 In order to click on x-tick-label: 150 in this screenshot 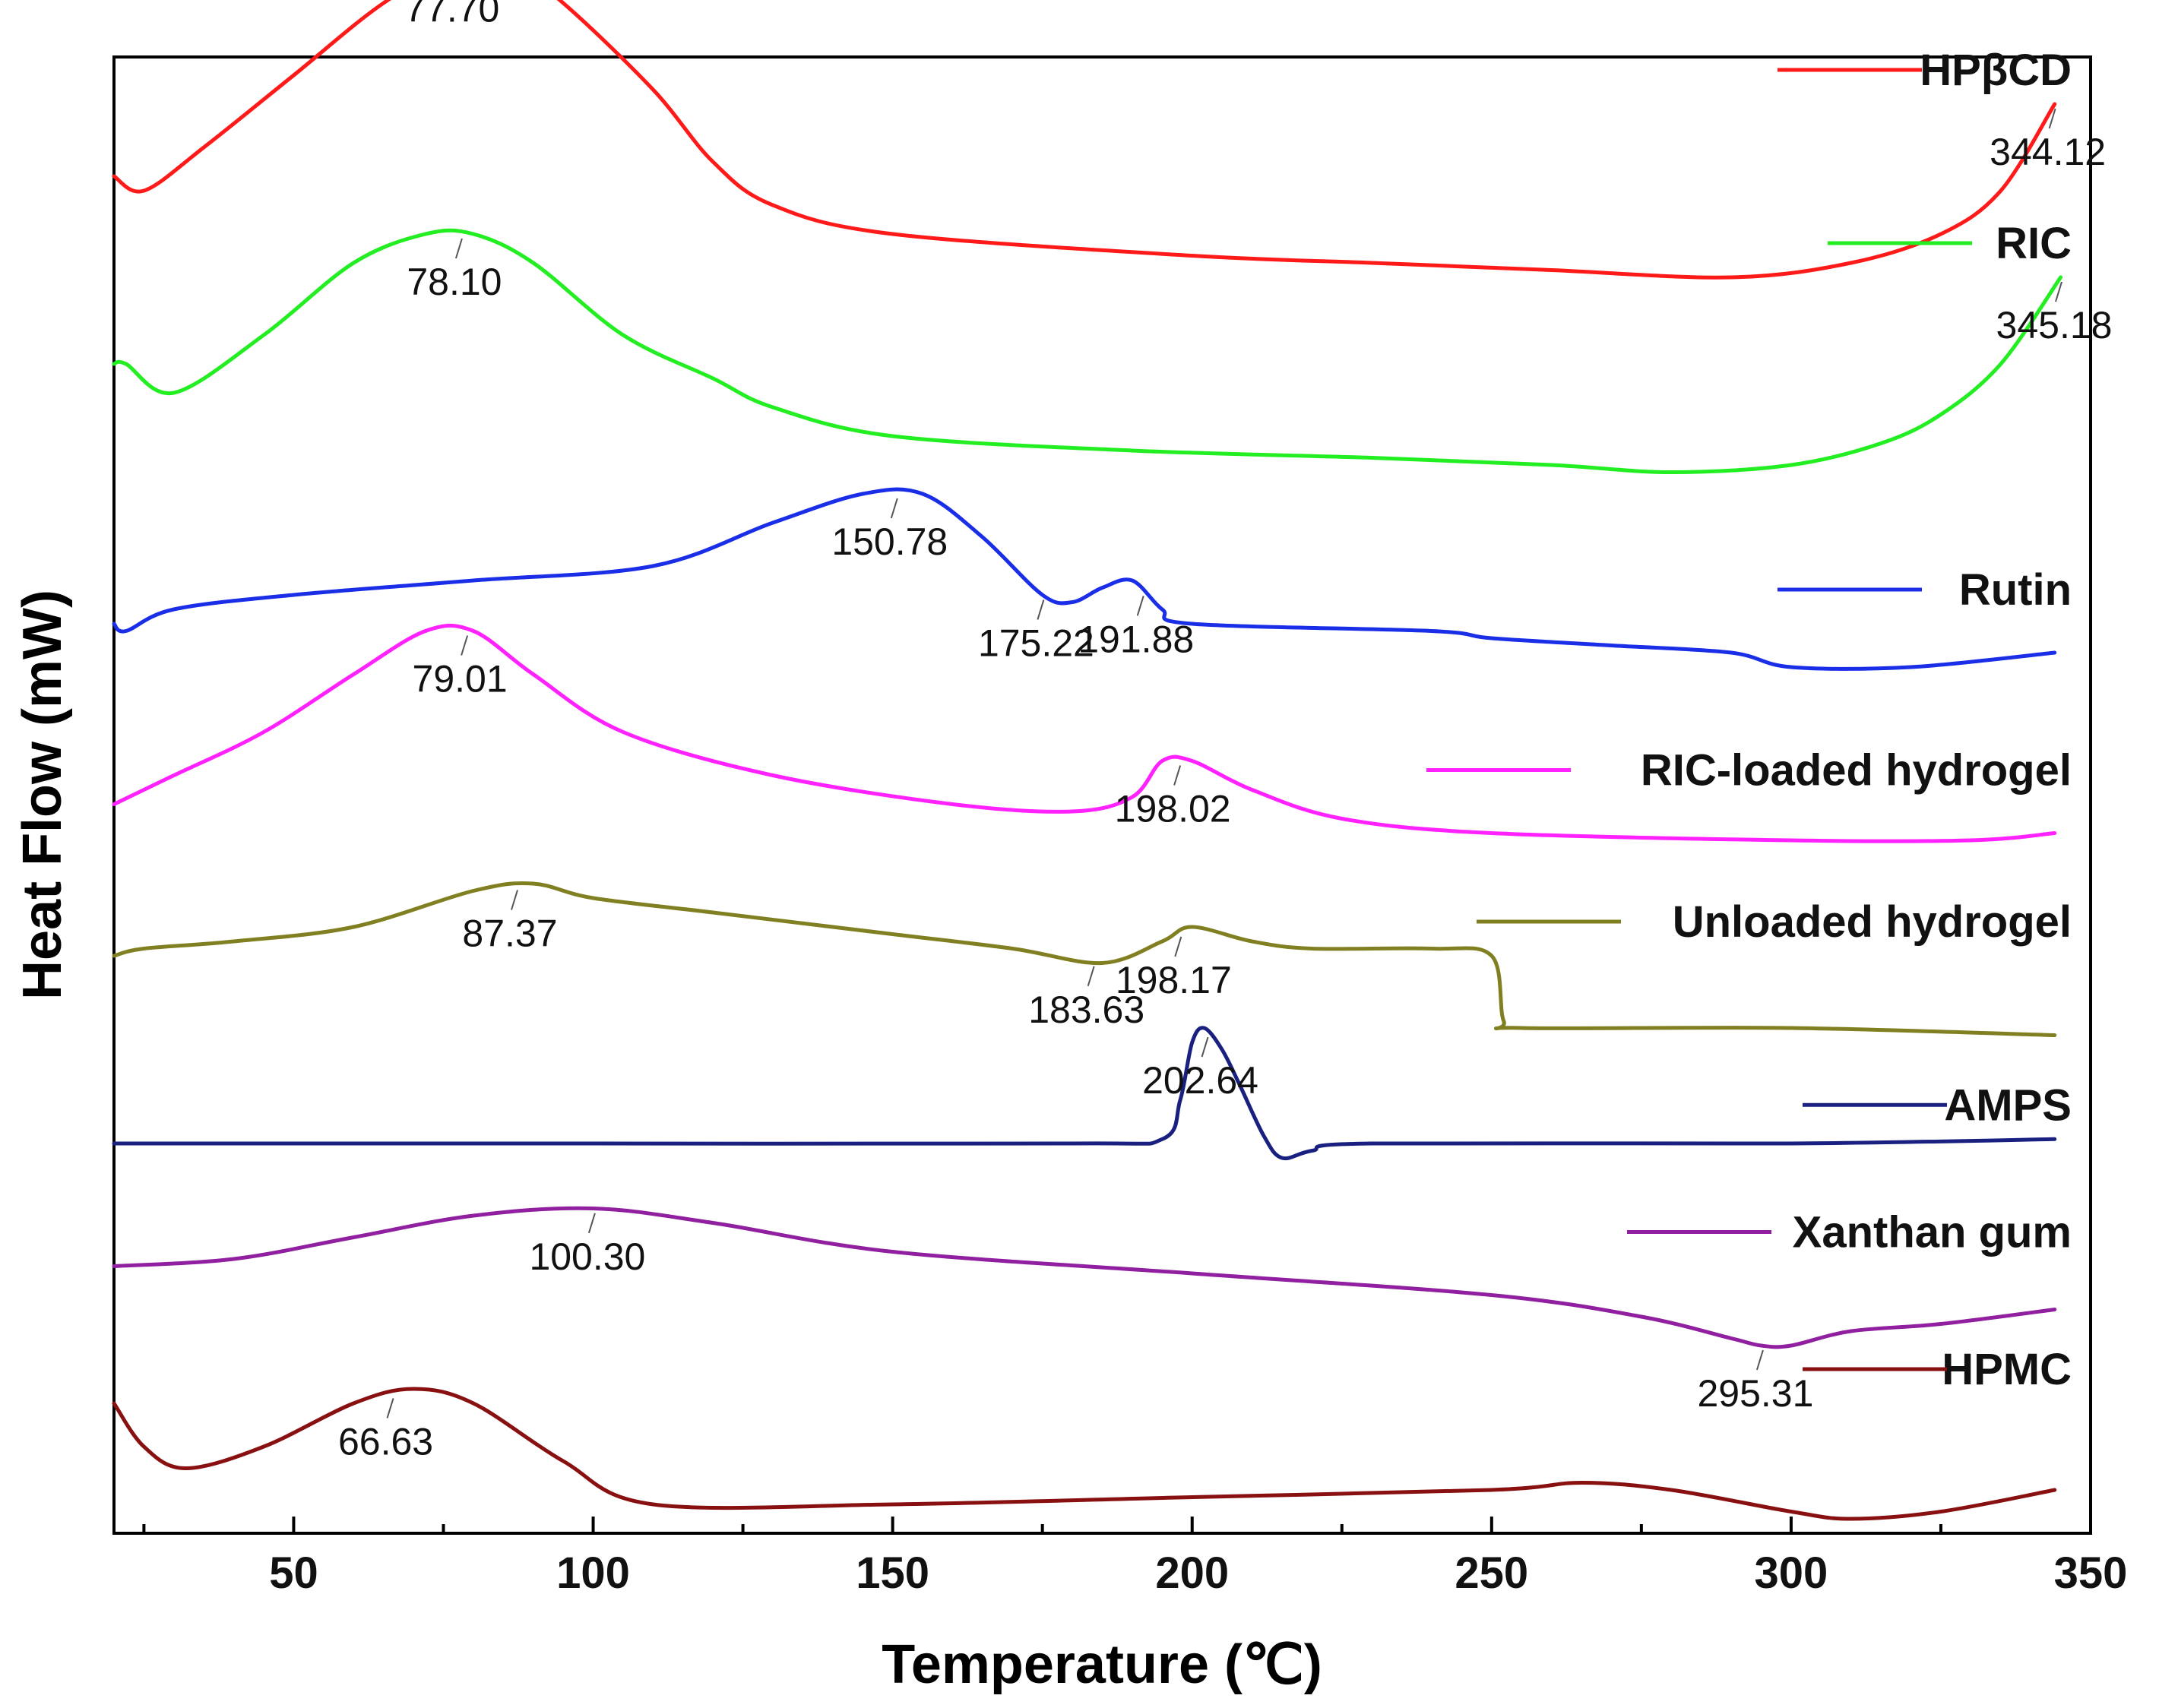, I will do `click(892, 1573)`.